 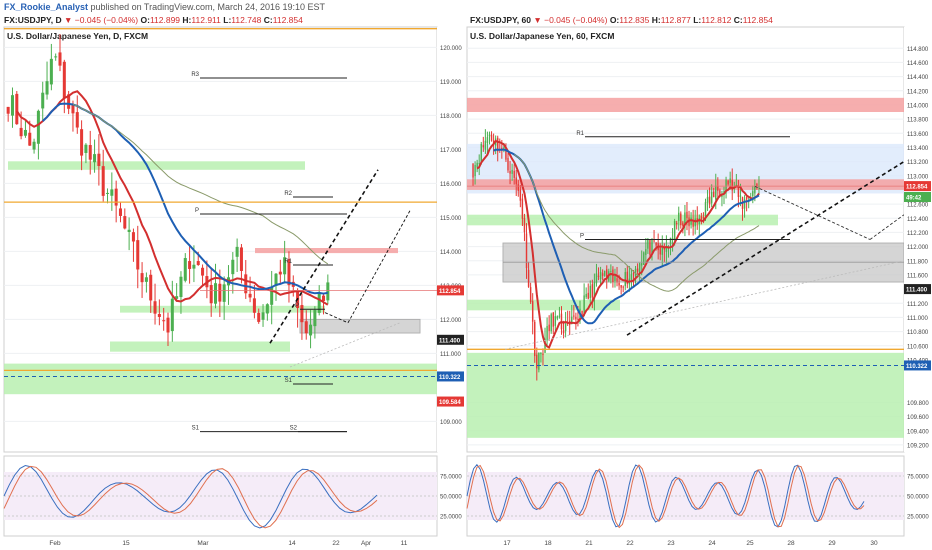 I want to click on price-label: 111.400, so click(x=917, y=291).